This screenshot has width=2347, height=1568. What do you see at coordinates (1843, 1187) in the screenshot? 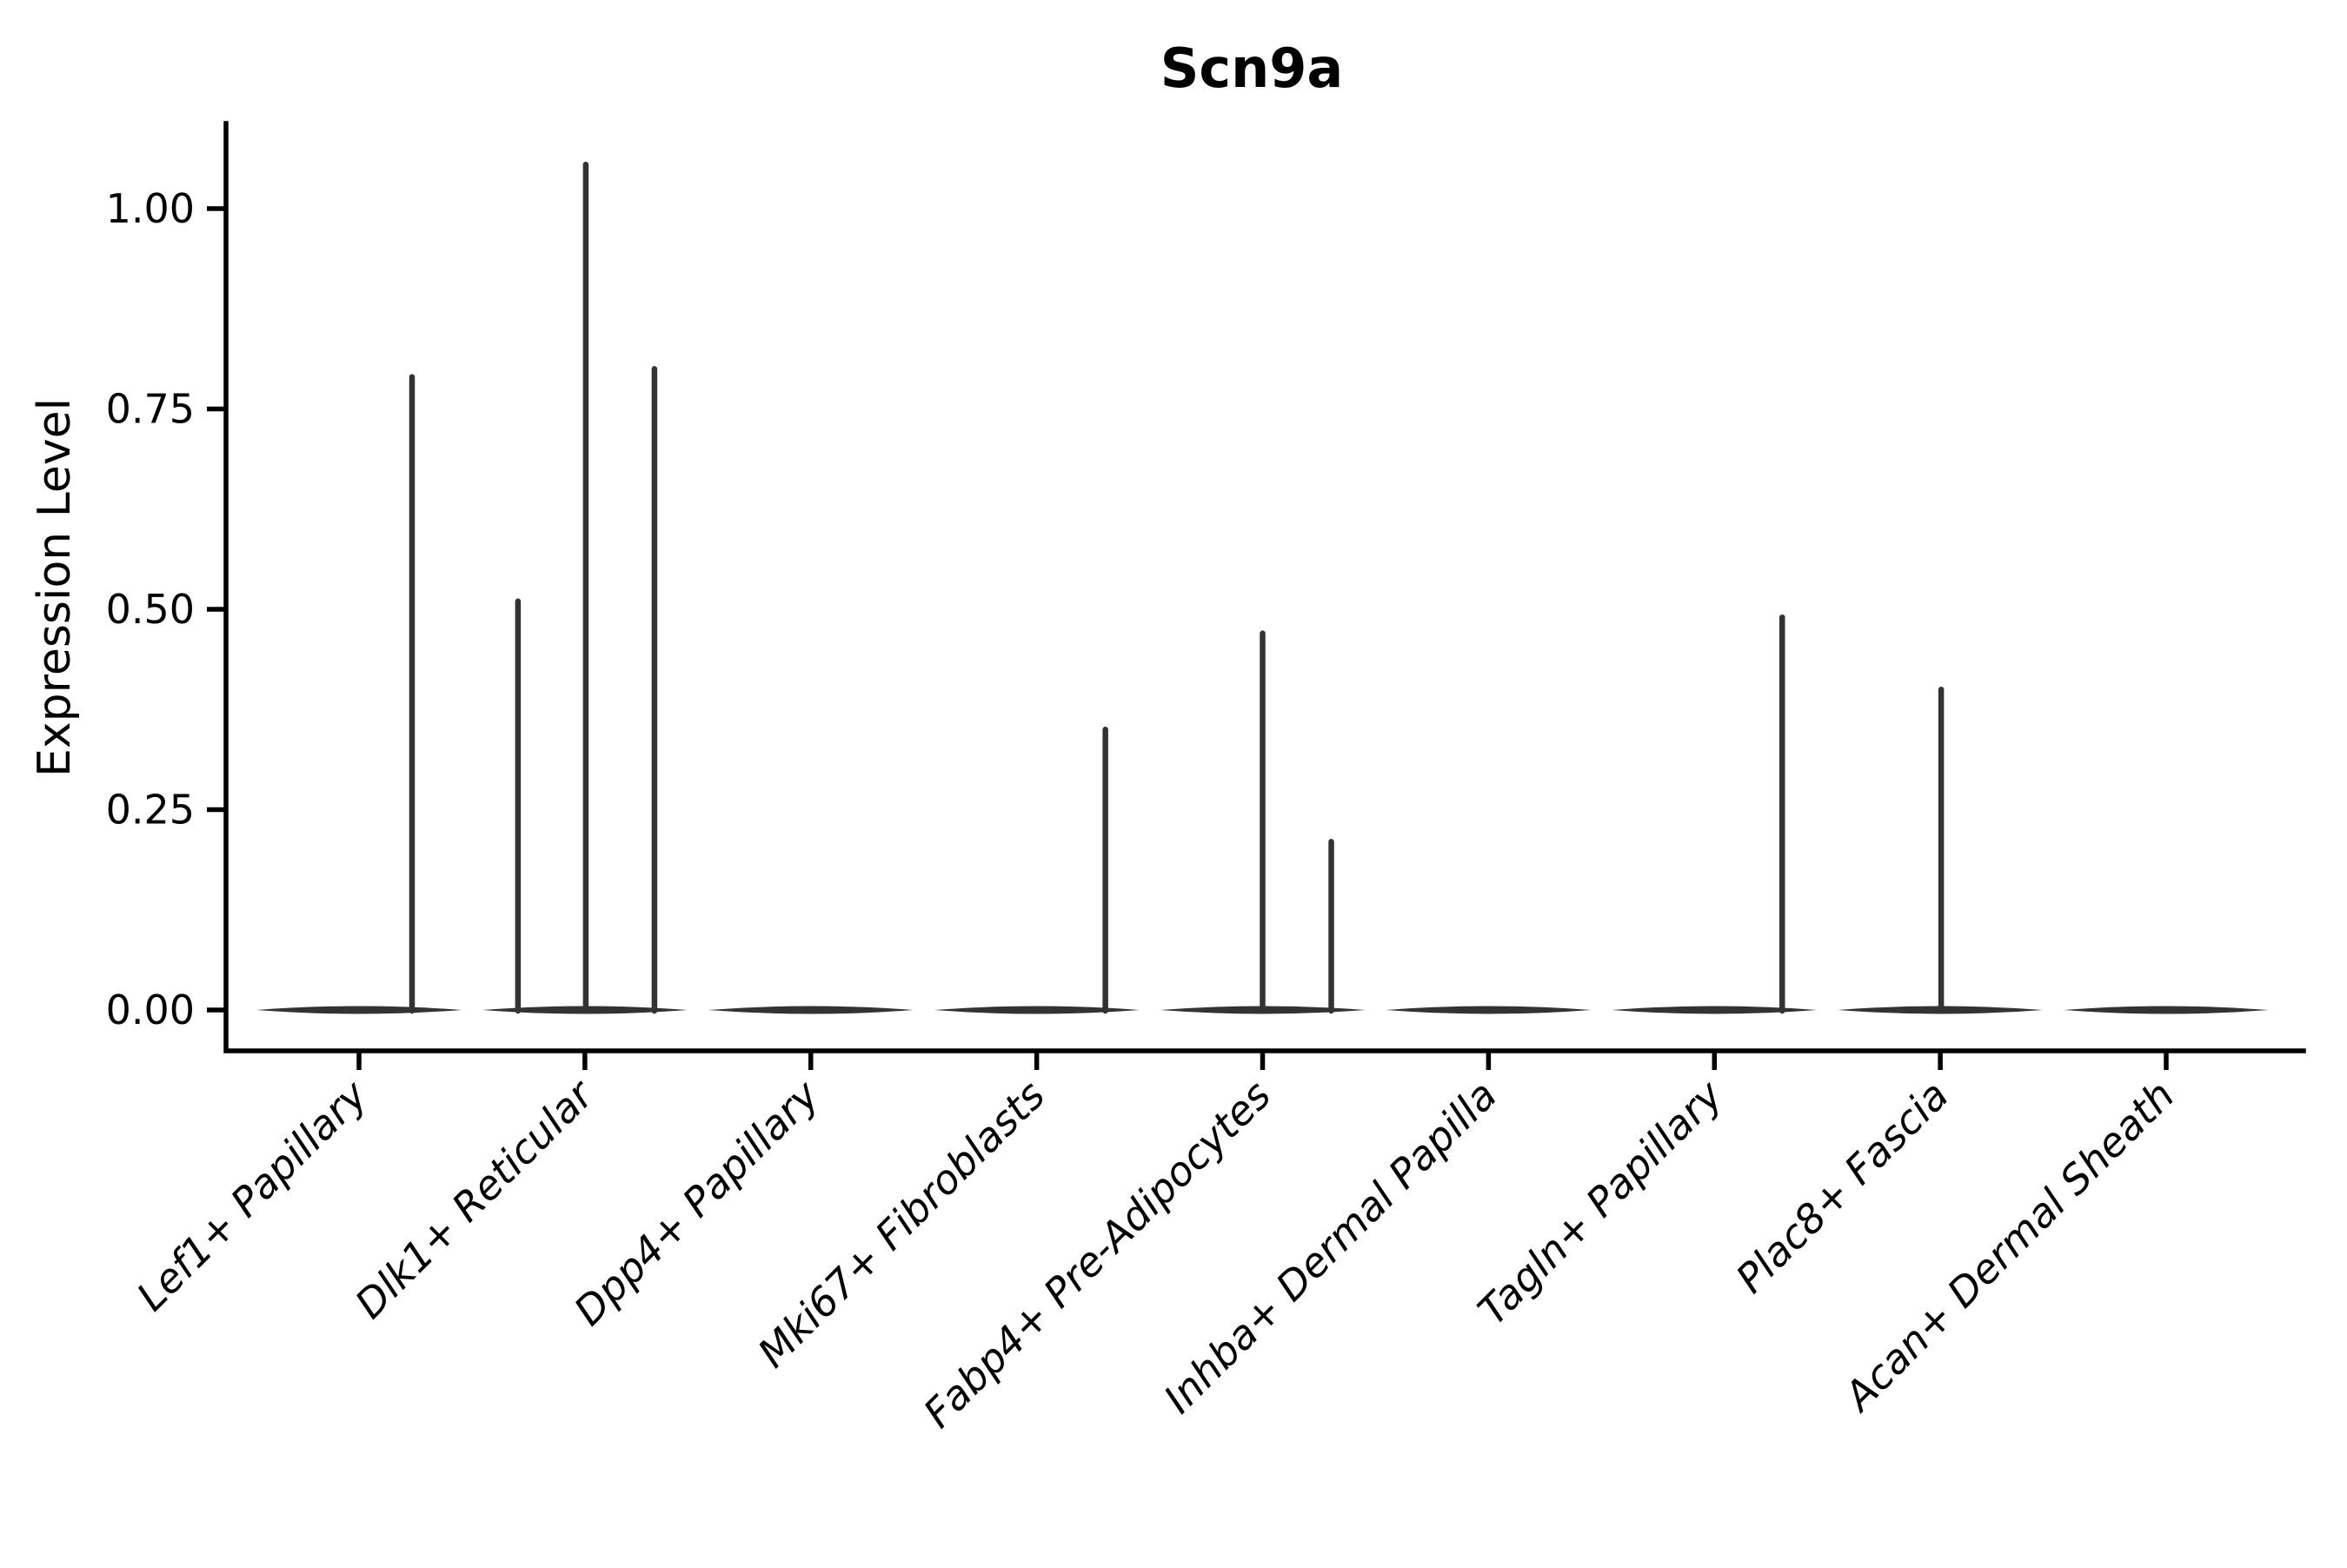
I see `x-tick-label: Plac8+ Fascia` at bounding box center [1843, 1187].